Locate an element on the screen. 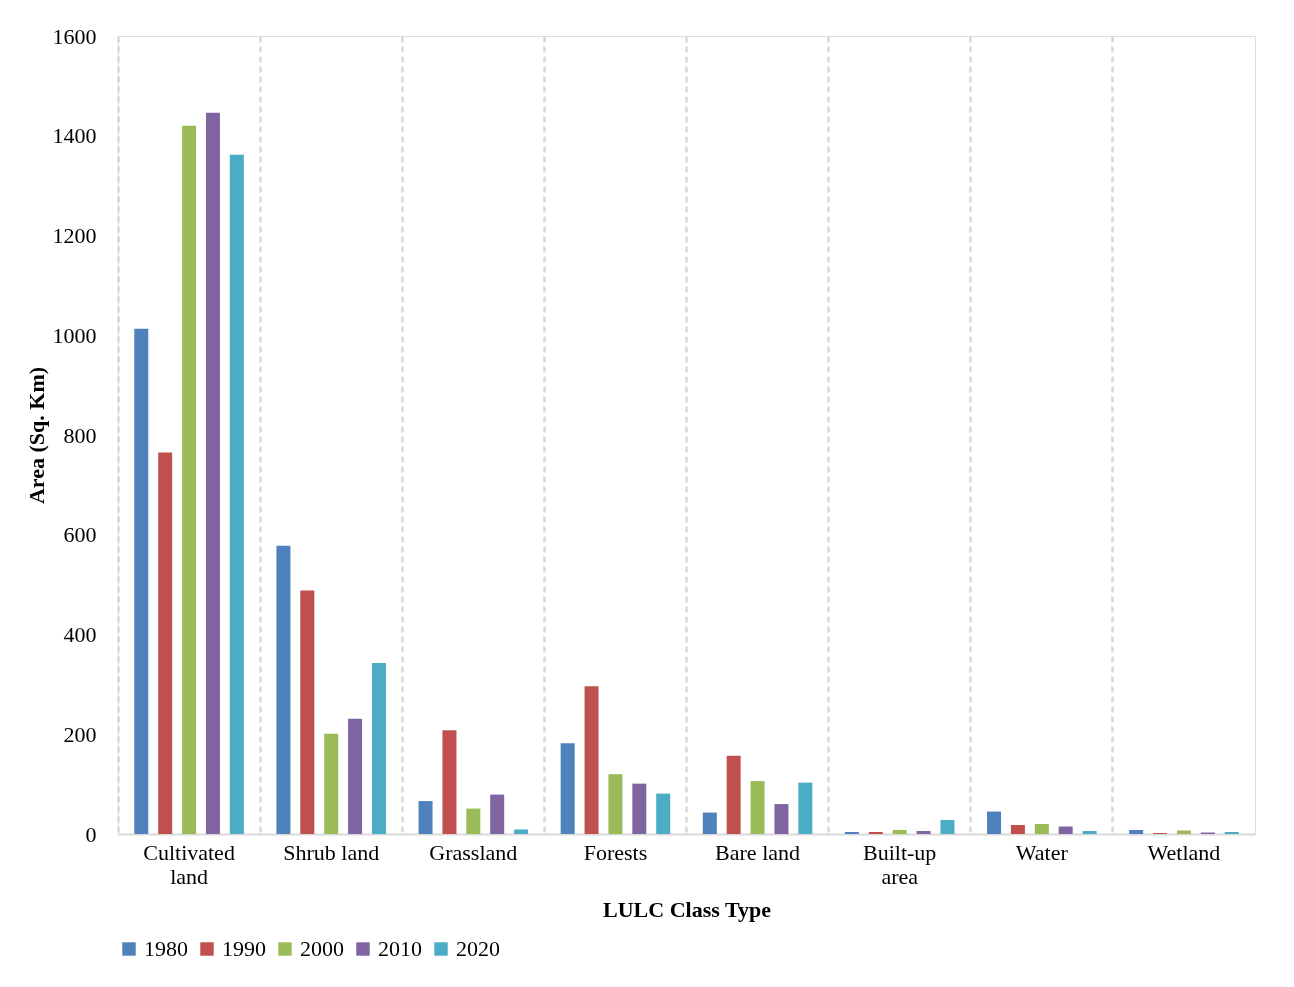 This screenshot has height=987, width=1294. y-tick-label: 800 is located at coordinates (80, 435).